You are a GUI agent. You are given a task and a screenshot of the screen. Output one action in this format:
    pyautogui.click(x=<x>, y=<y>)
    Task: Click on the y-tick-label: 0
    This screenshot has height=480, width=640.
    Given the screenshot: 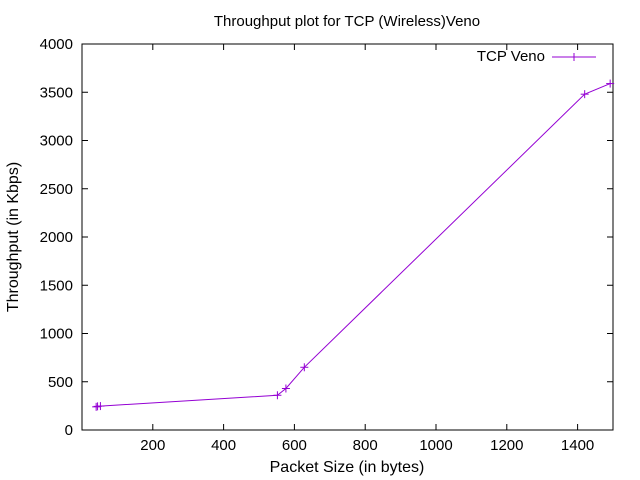 What is the action you would take?
    pyautogui.click(x=69, y=430)
    